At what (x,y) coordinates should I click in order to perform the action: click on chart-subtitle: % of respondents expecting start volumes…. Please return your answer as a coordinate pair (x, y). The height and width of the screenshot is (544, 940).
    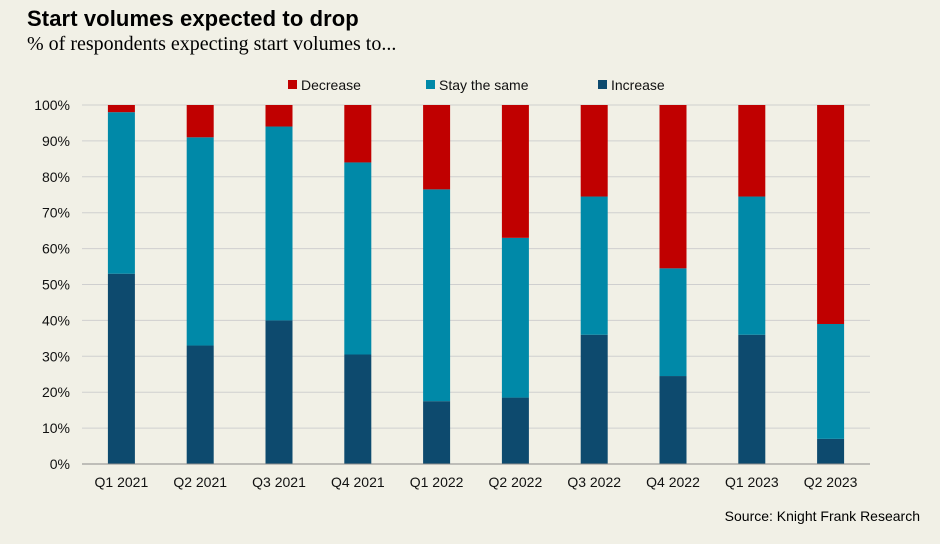
    Looking at the image, I should click on (212, 44).